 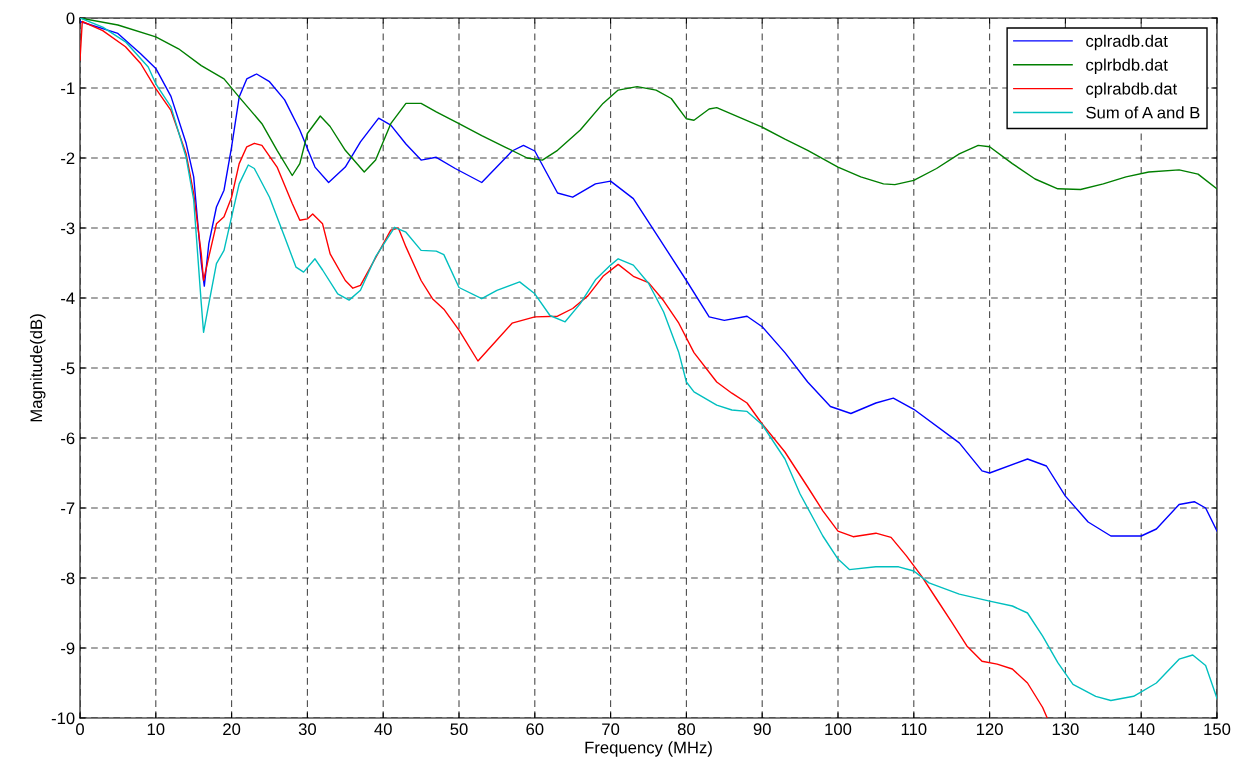 I want to click on x-tick-label: 10, so click(x=156, y=729).